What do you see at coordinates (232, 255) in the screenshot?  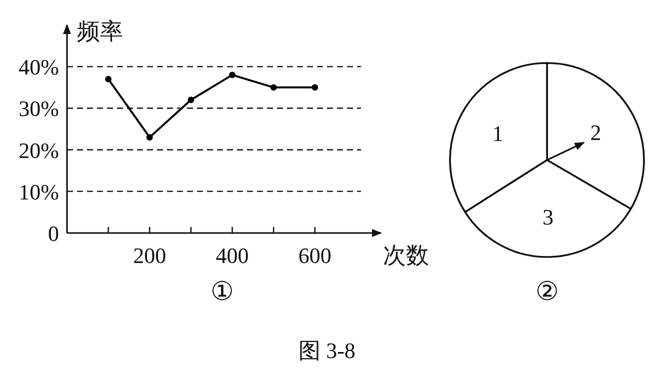 I see `x-tick-label: 400` at bounding box center [232, 255].